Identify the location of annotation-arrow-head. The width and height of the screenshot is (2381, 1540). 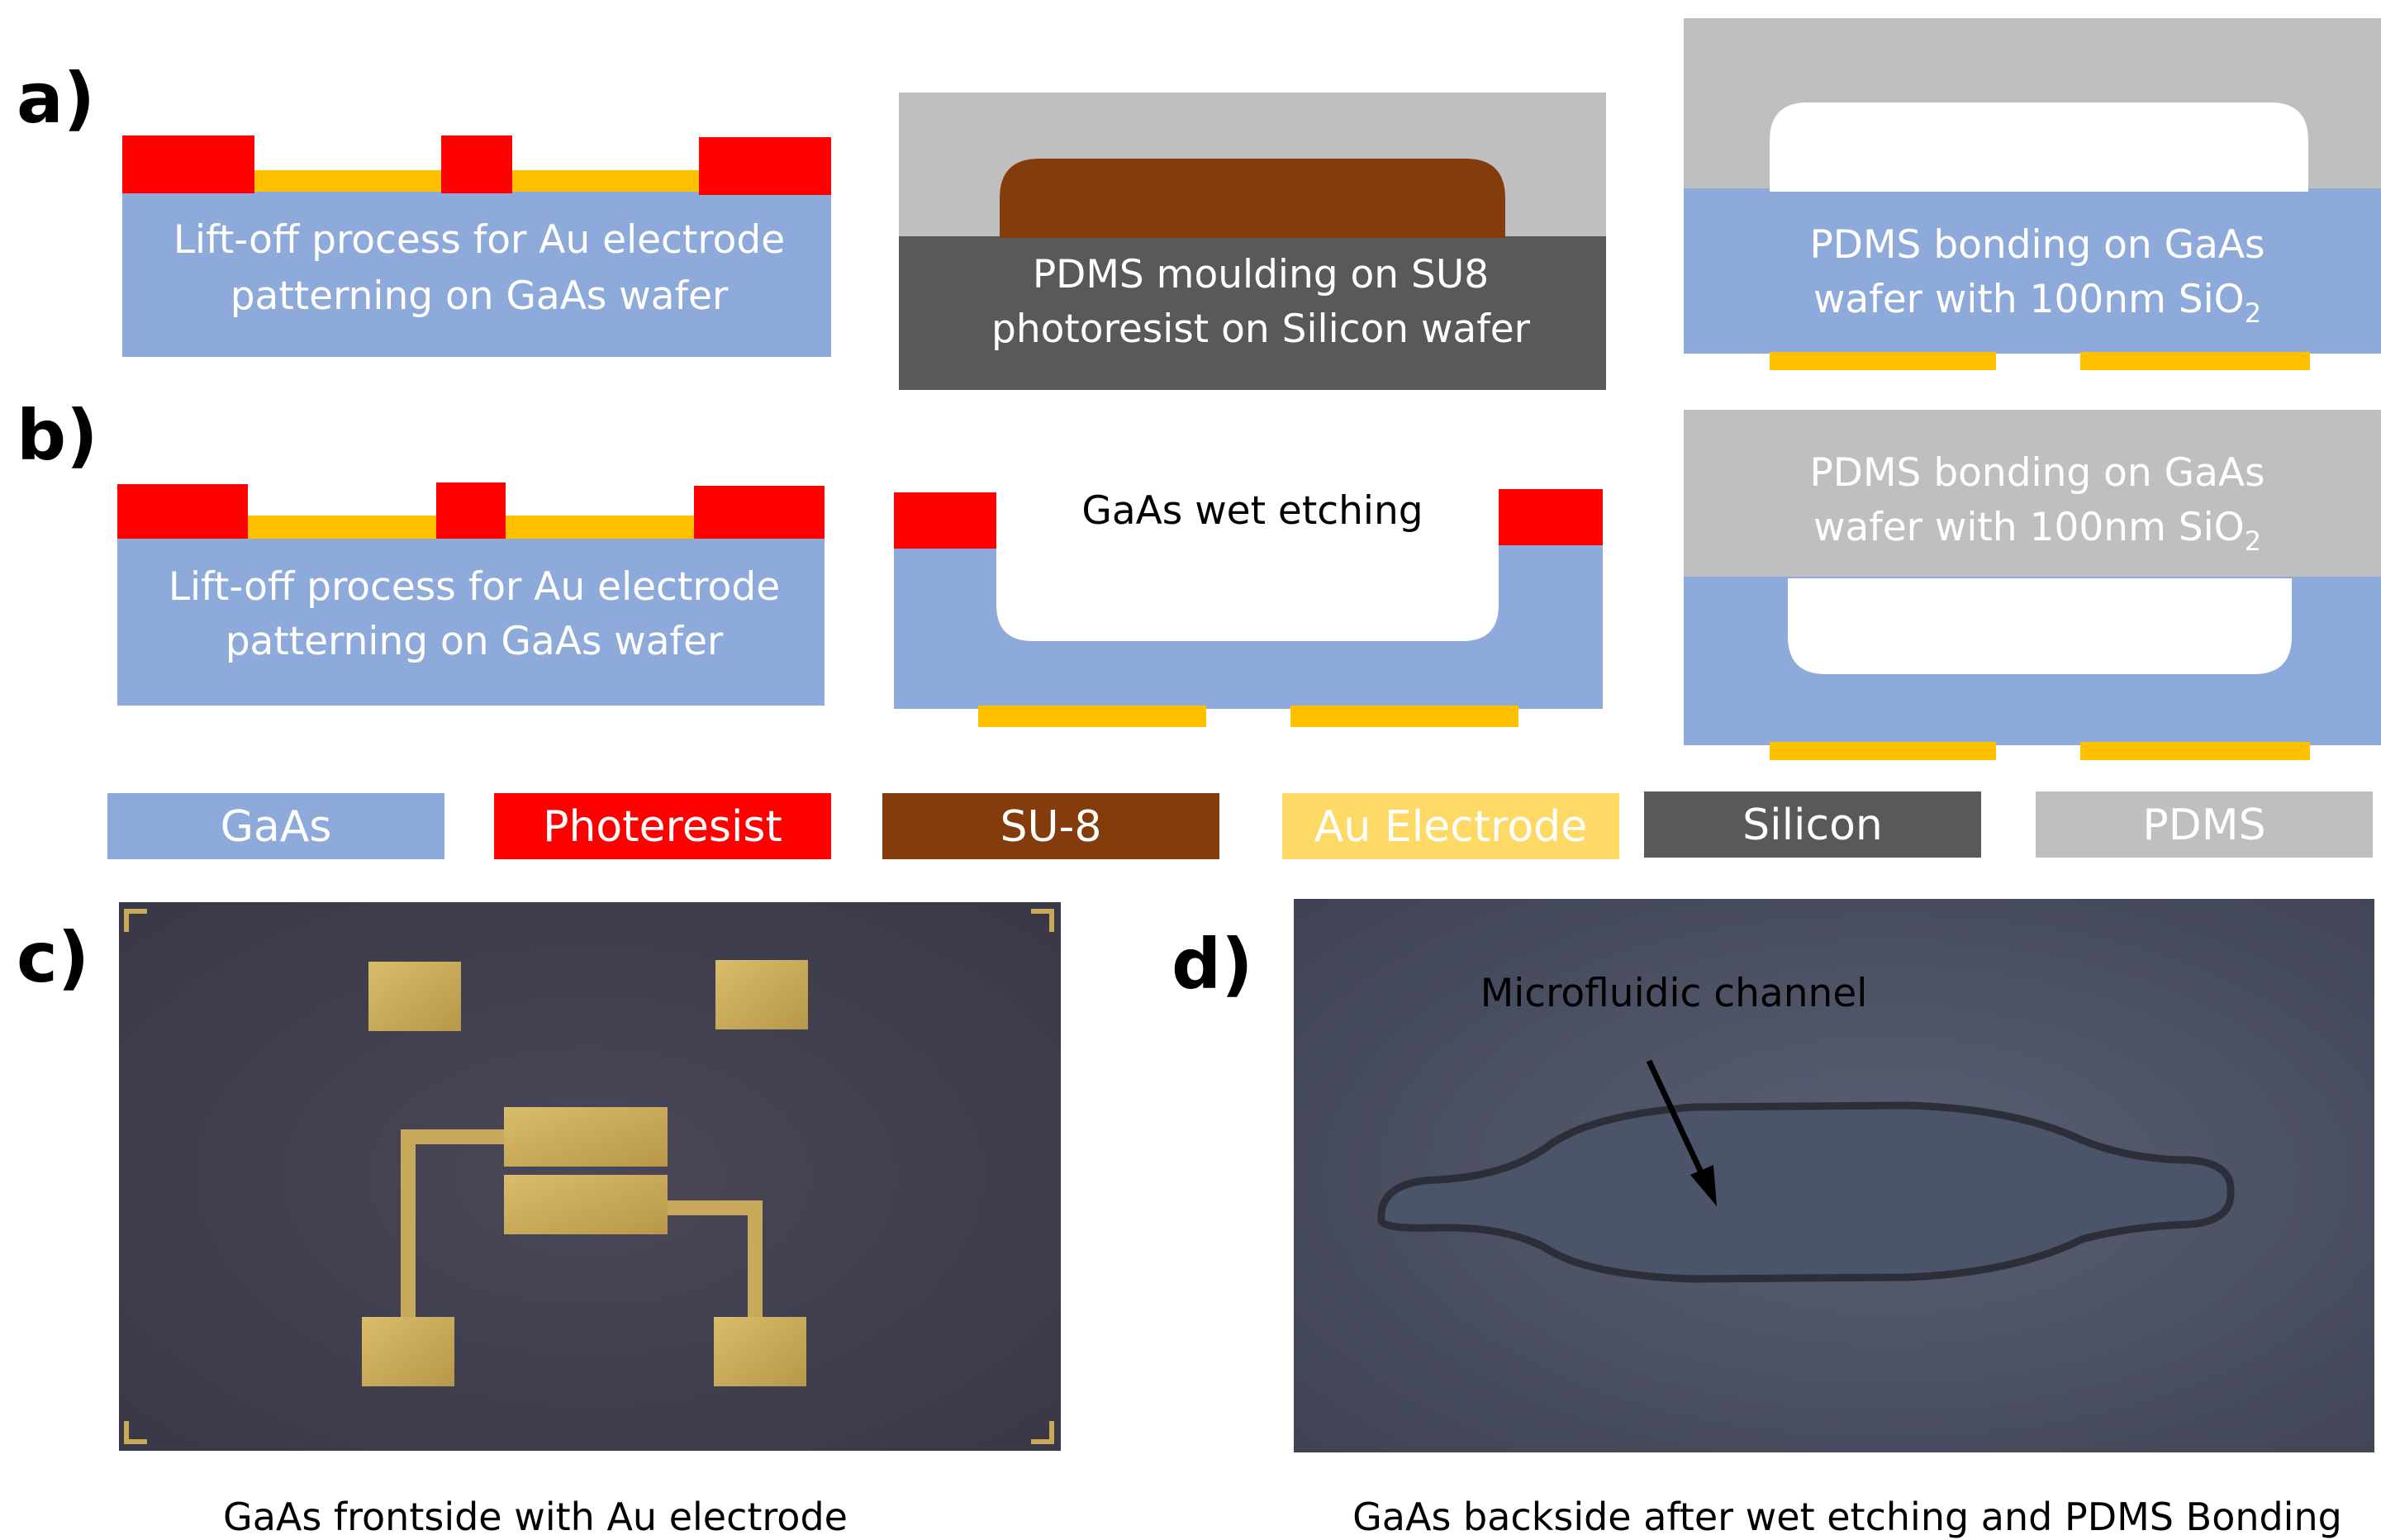
(1703, 1185).